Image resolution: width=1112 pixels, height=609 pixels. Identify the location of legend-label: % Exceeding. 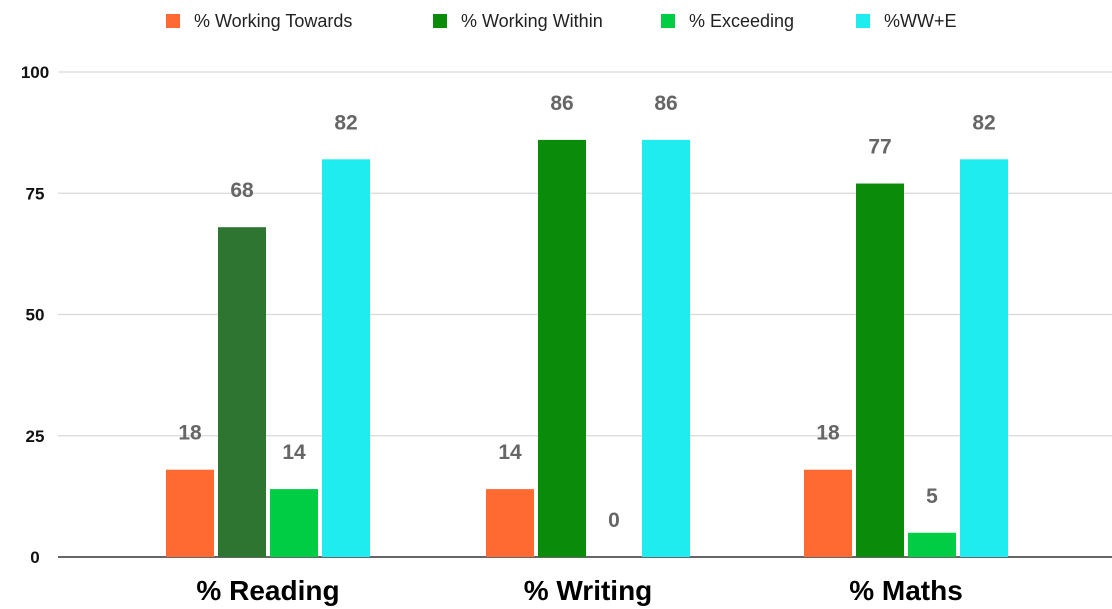
(741, 21).